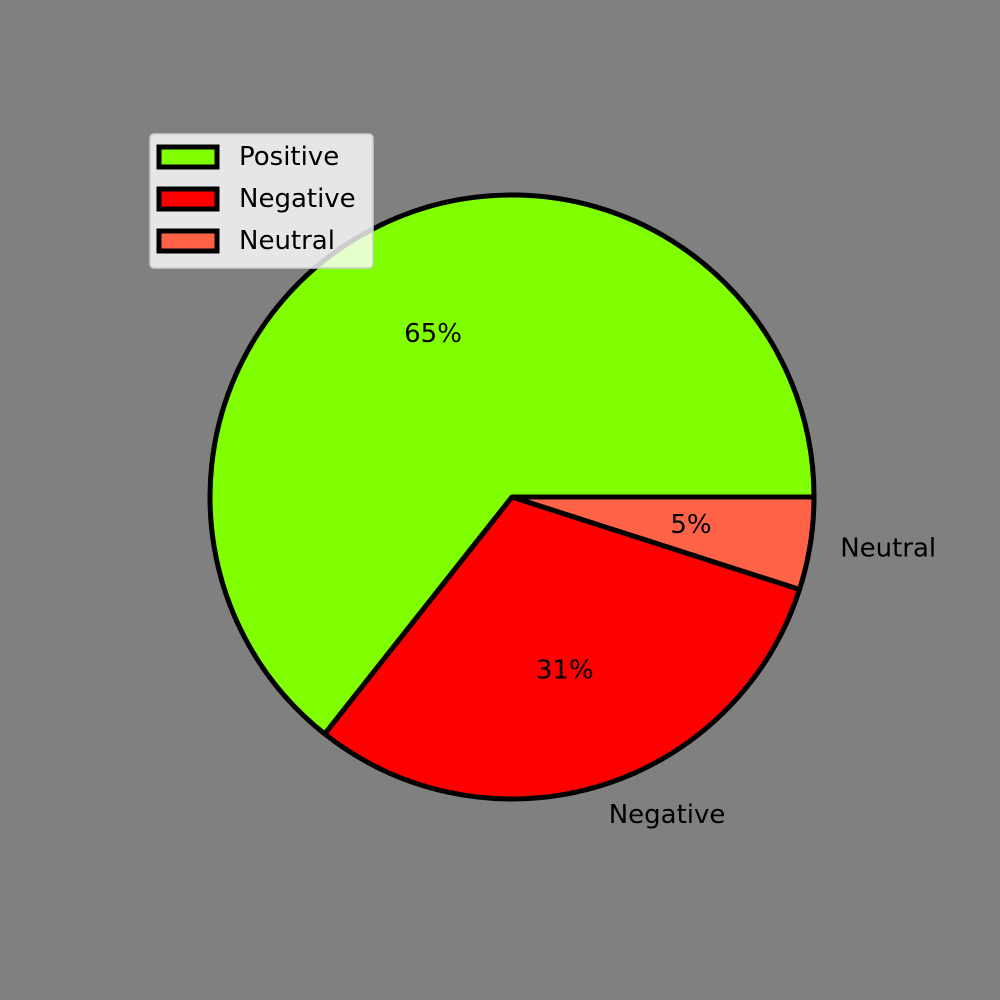 This screenshot has height=1000, width=1000. I want to click on pct-label-negative: 31%, so click(565, 670).